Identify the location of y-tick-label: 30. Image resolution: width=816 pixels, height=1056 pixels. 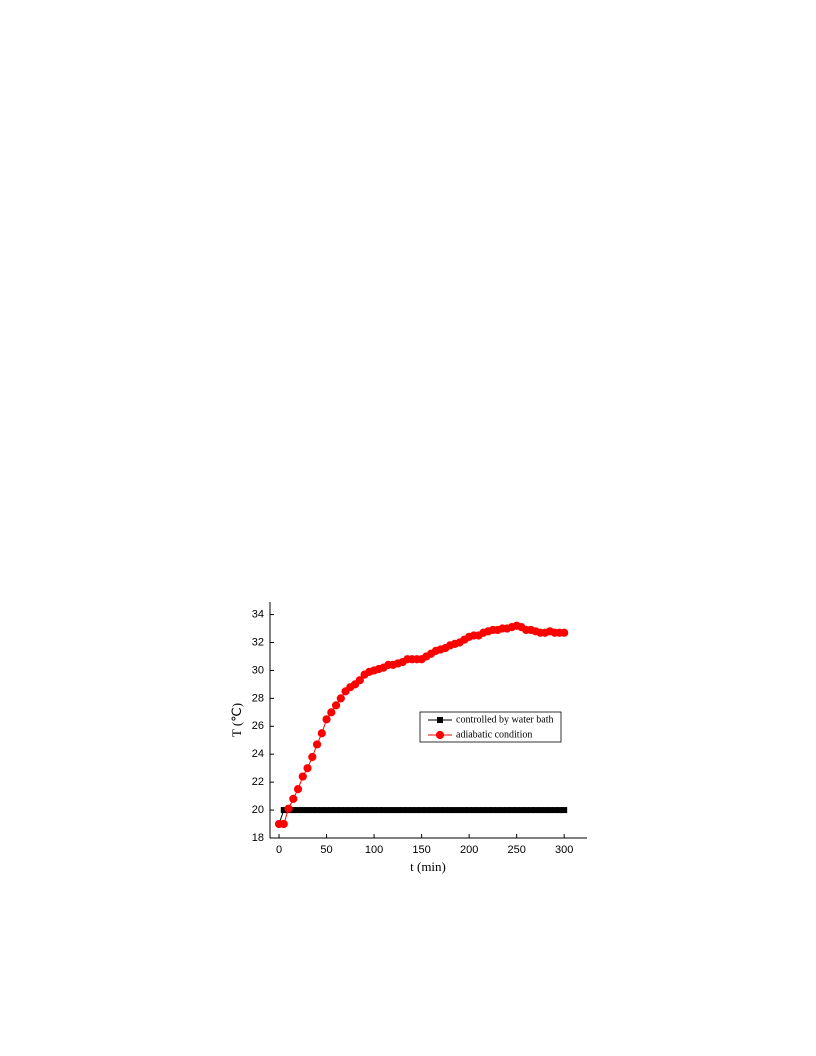
(258, 670).